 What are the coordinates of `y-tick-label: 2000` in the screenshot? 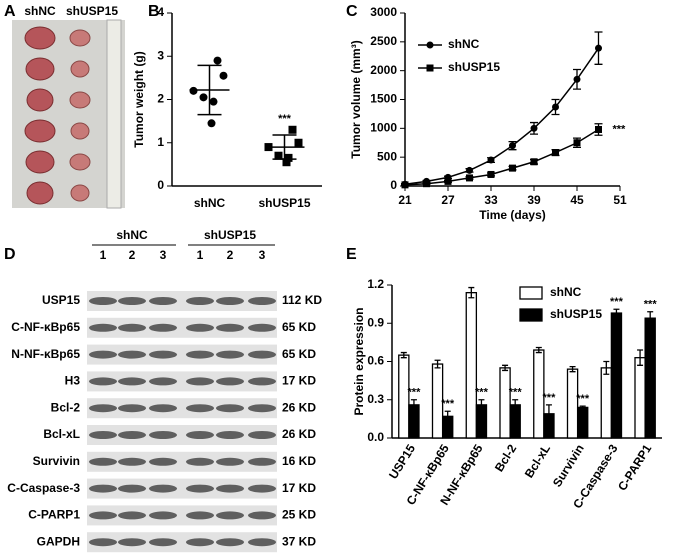 It's located at (383, 70).